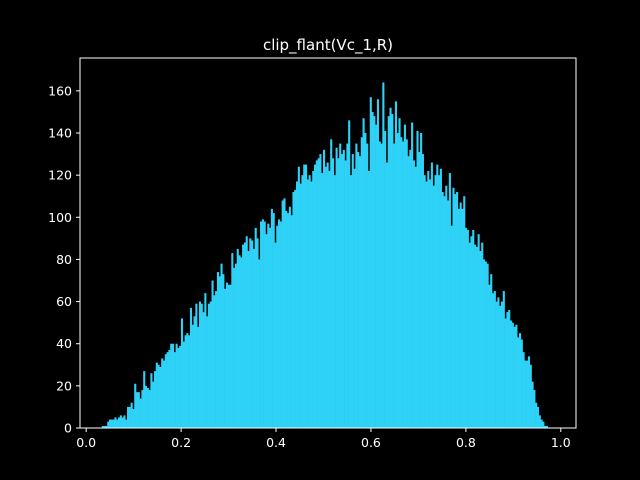 The width and height of the screenshot is (640, 480). I want to click on y-tick-label: 60, so click(64, 301).